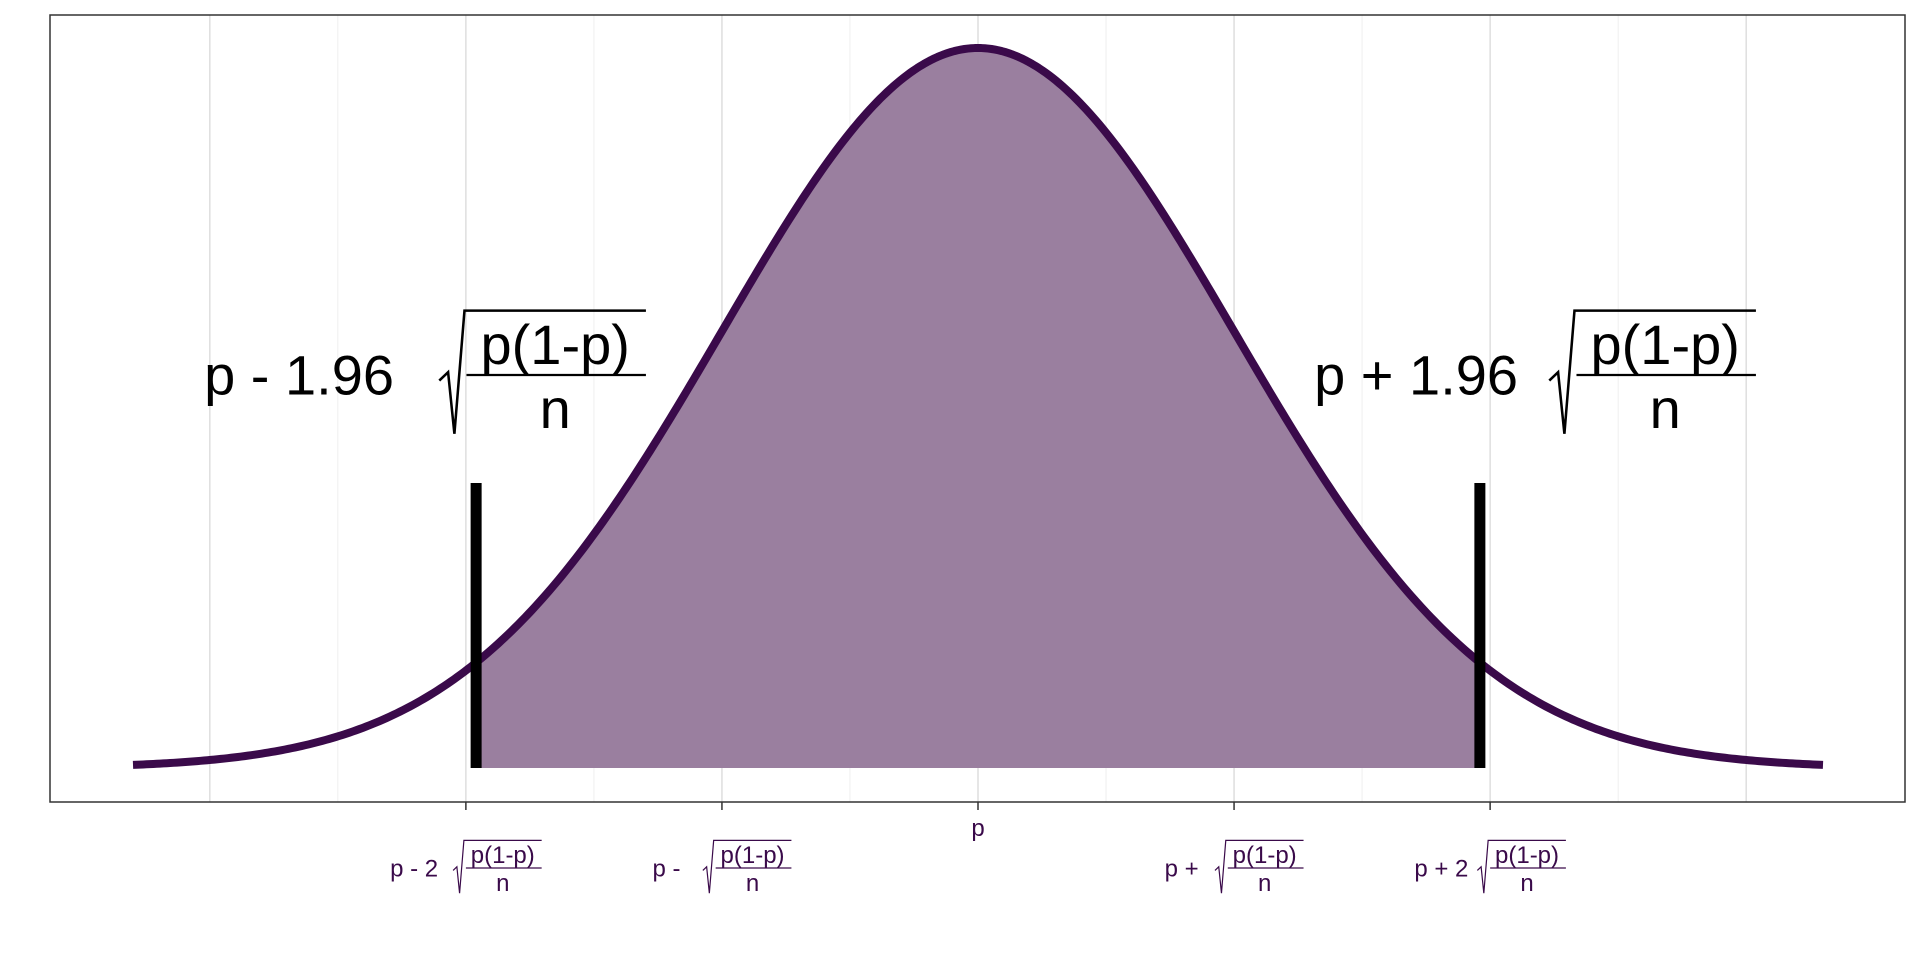 This screenshot has width=1920, height=960. Describe the element at coordinates (978, 806) in the screenshot. I see `x-axis-ticks` at that location.